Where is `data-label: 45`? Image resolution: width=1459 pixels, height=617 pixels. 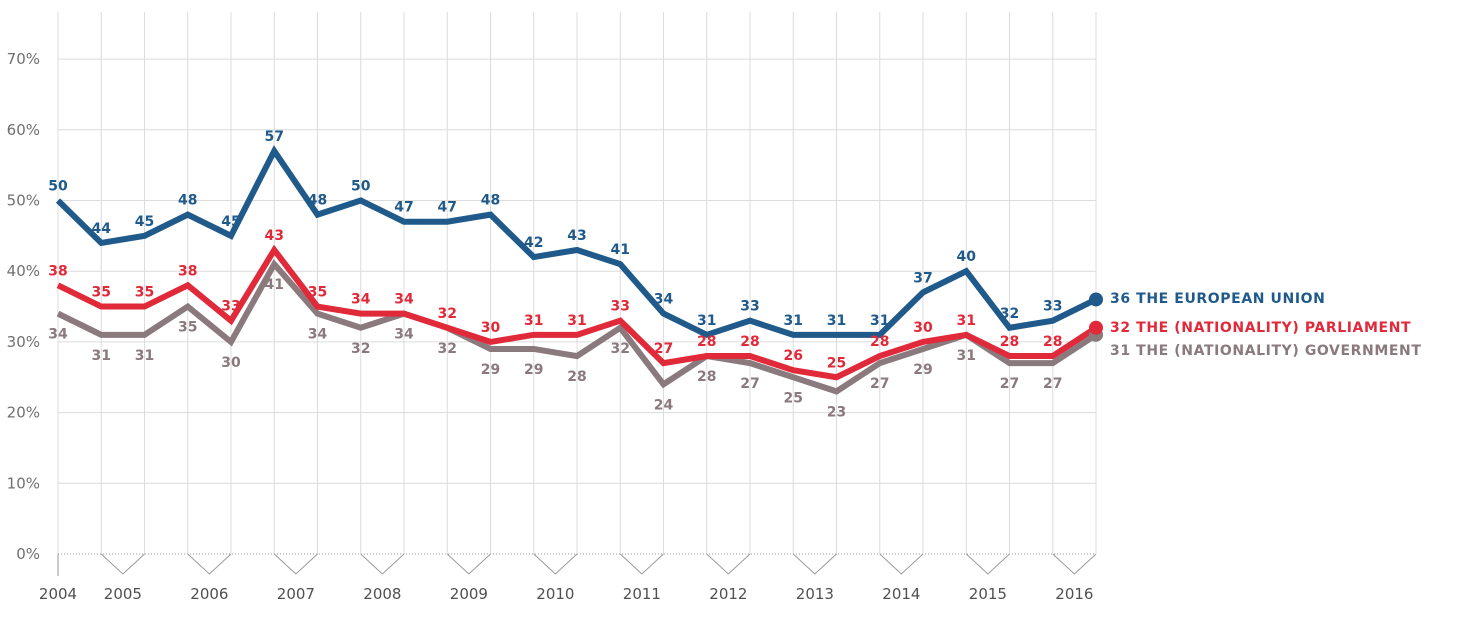
data-label: 45 is located at coordinates (144, 222).